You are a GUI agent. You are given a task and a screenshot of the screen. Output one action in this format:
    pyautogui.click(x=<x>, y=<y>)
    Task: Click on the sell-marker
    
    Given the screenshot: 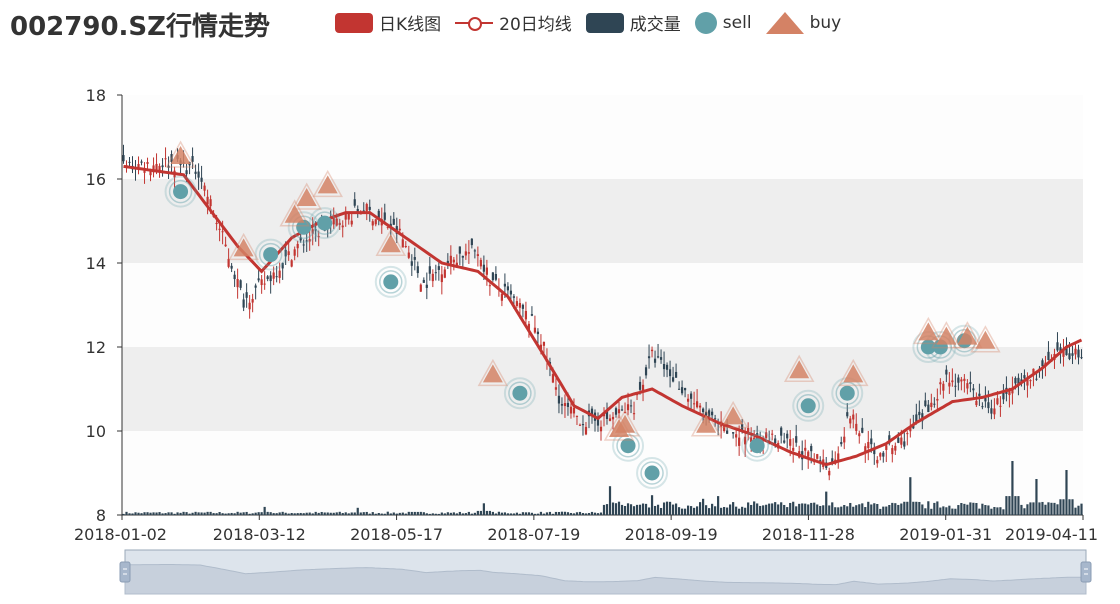 What is the action you would take?
    pyautogui.click(x=271, y=255)
    